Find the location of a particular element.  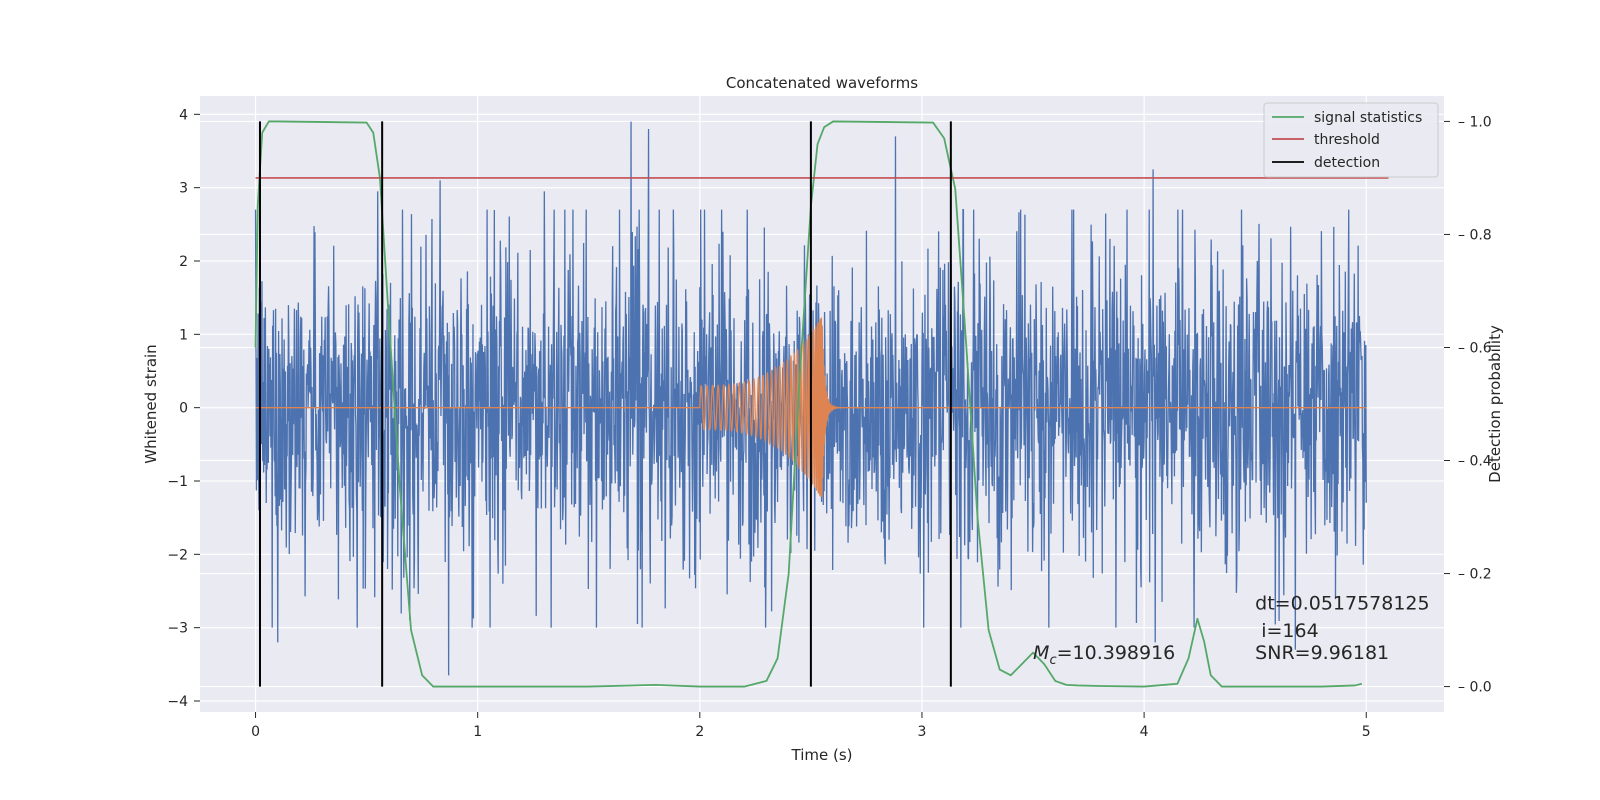

y-tick-label: 1 is located at coordinates (183, 335).